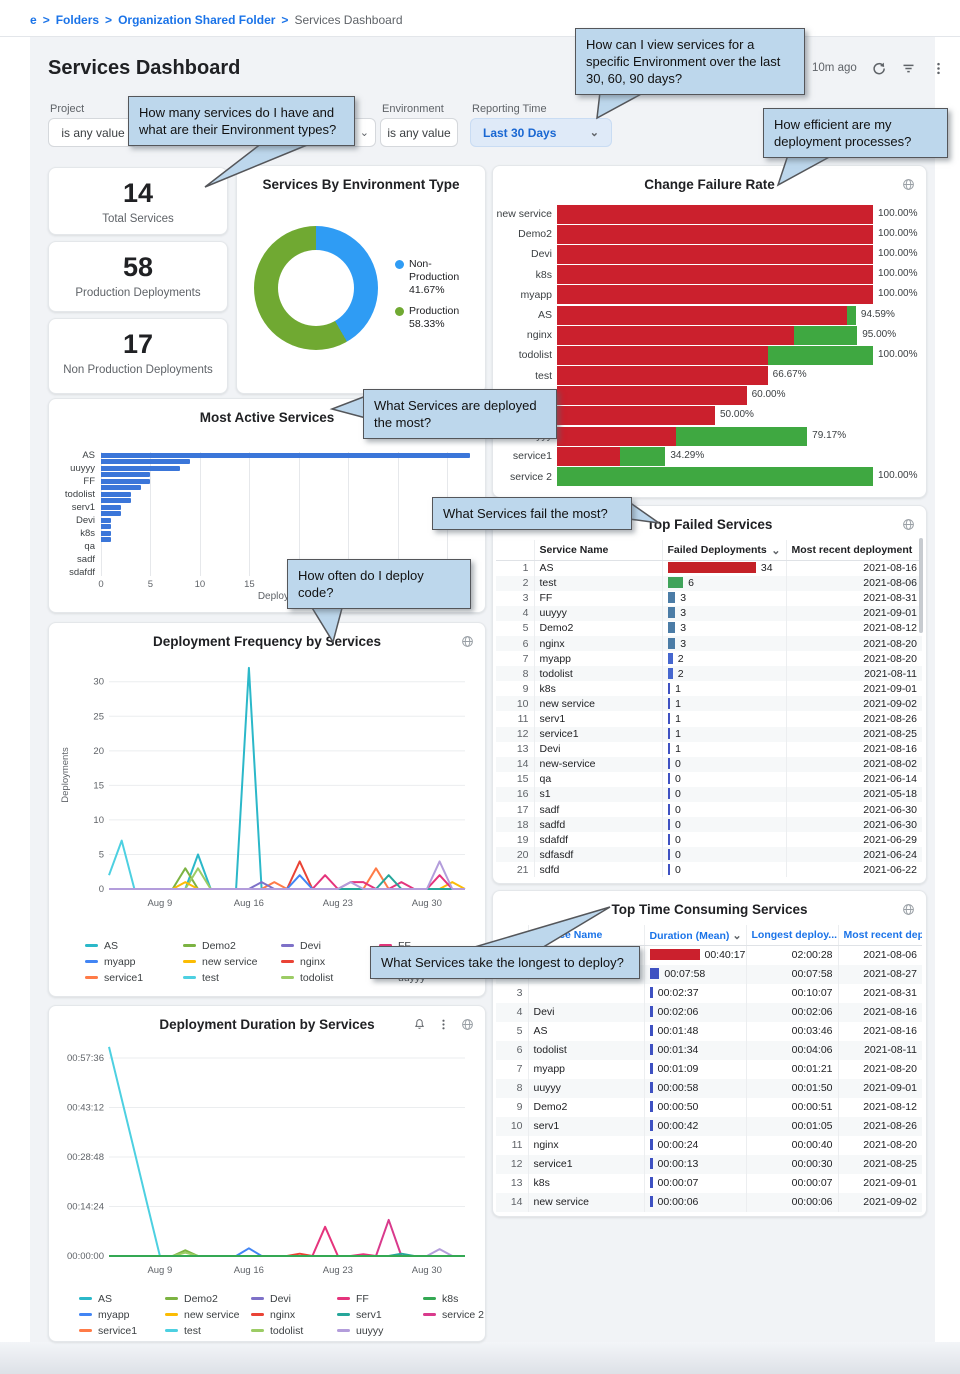 Image resolution: width=960 pixels, height=1374 pixels. I want to click on legend-item: k8s, so click(463, 1298).